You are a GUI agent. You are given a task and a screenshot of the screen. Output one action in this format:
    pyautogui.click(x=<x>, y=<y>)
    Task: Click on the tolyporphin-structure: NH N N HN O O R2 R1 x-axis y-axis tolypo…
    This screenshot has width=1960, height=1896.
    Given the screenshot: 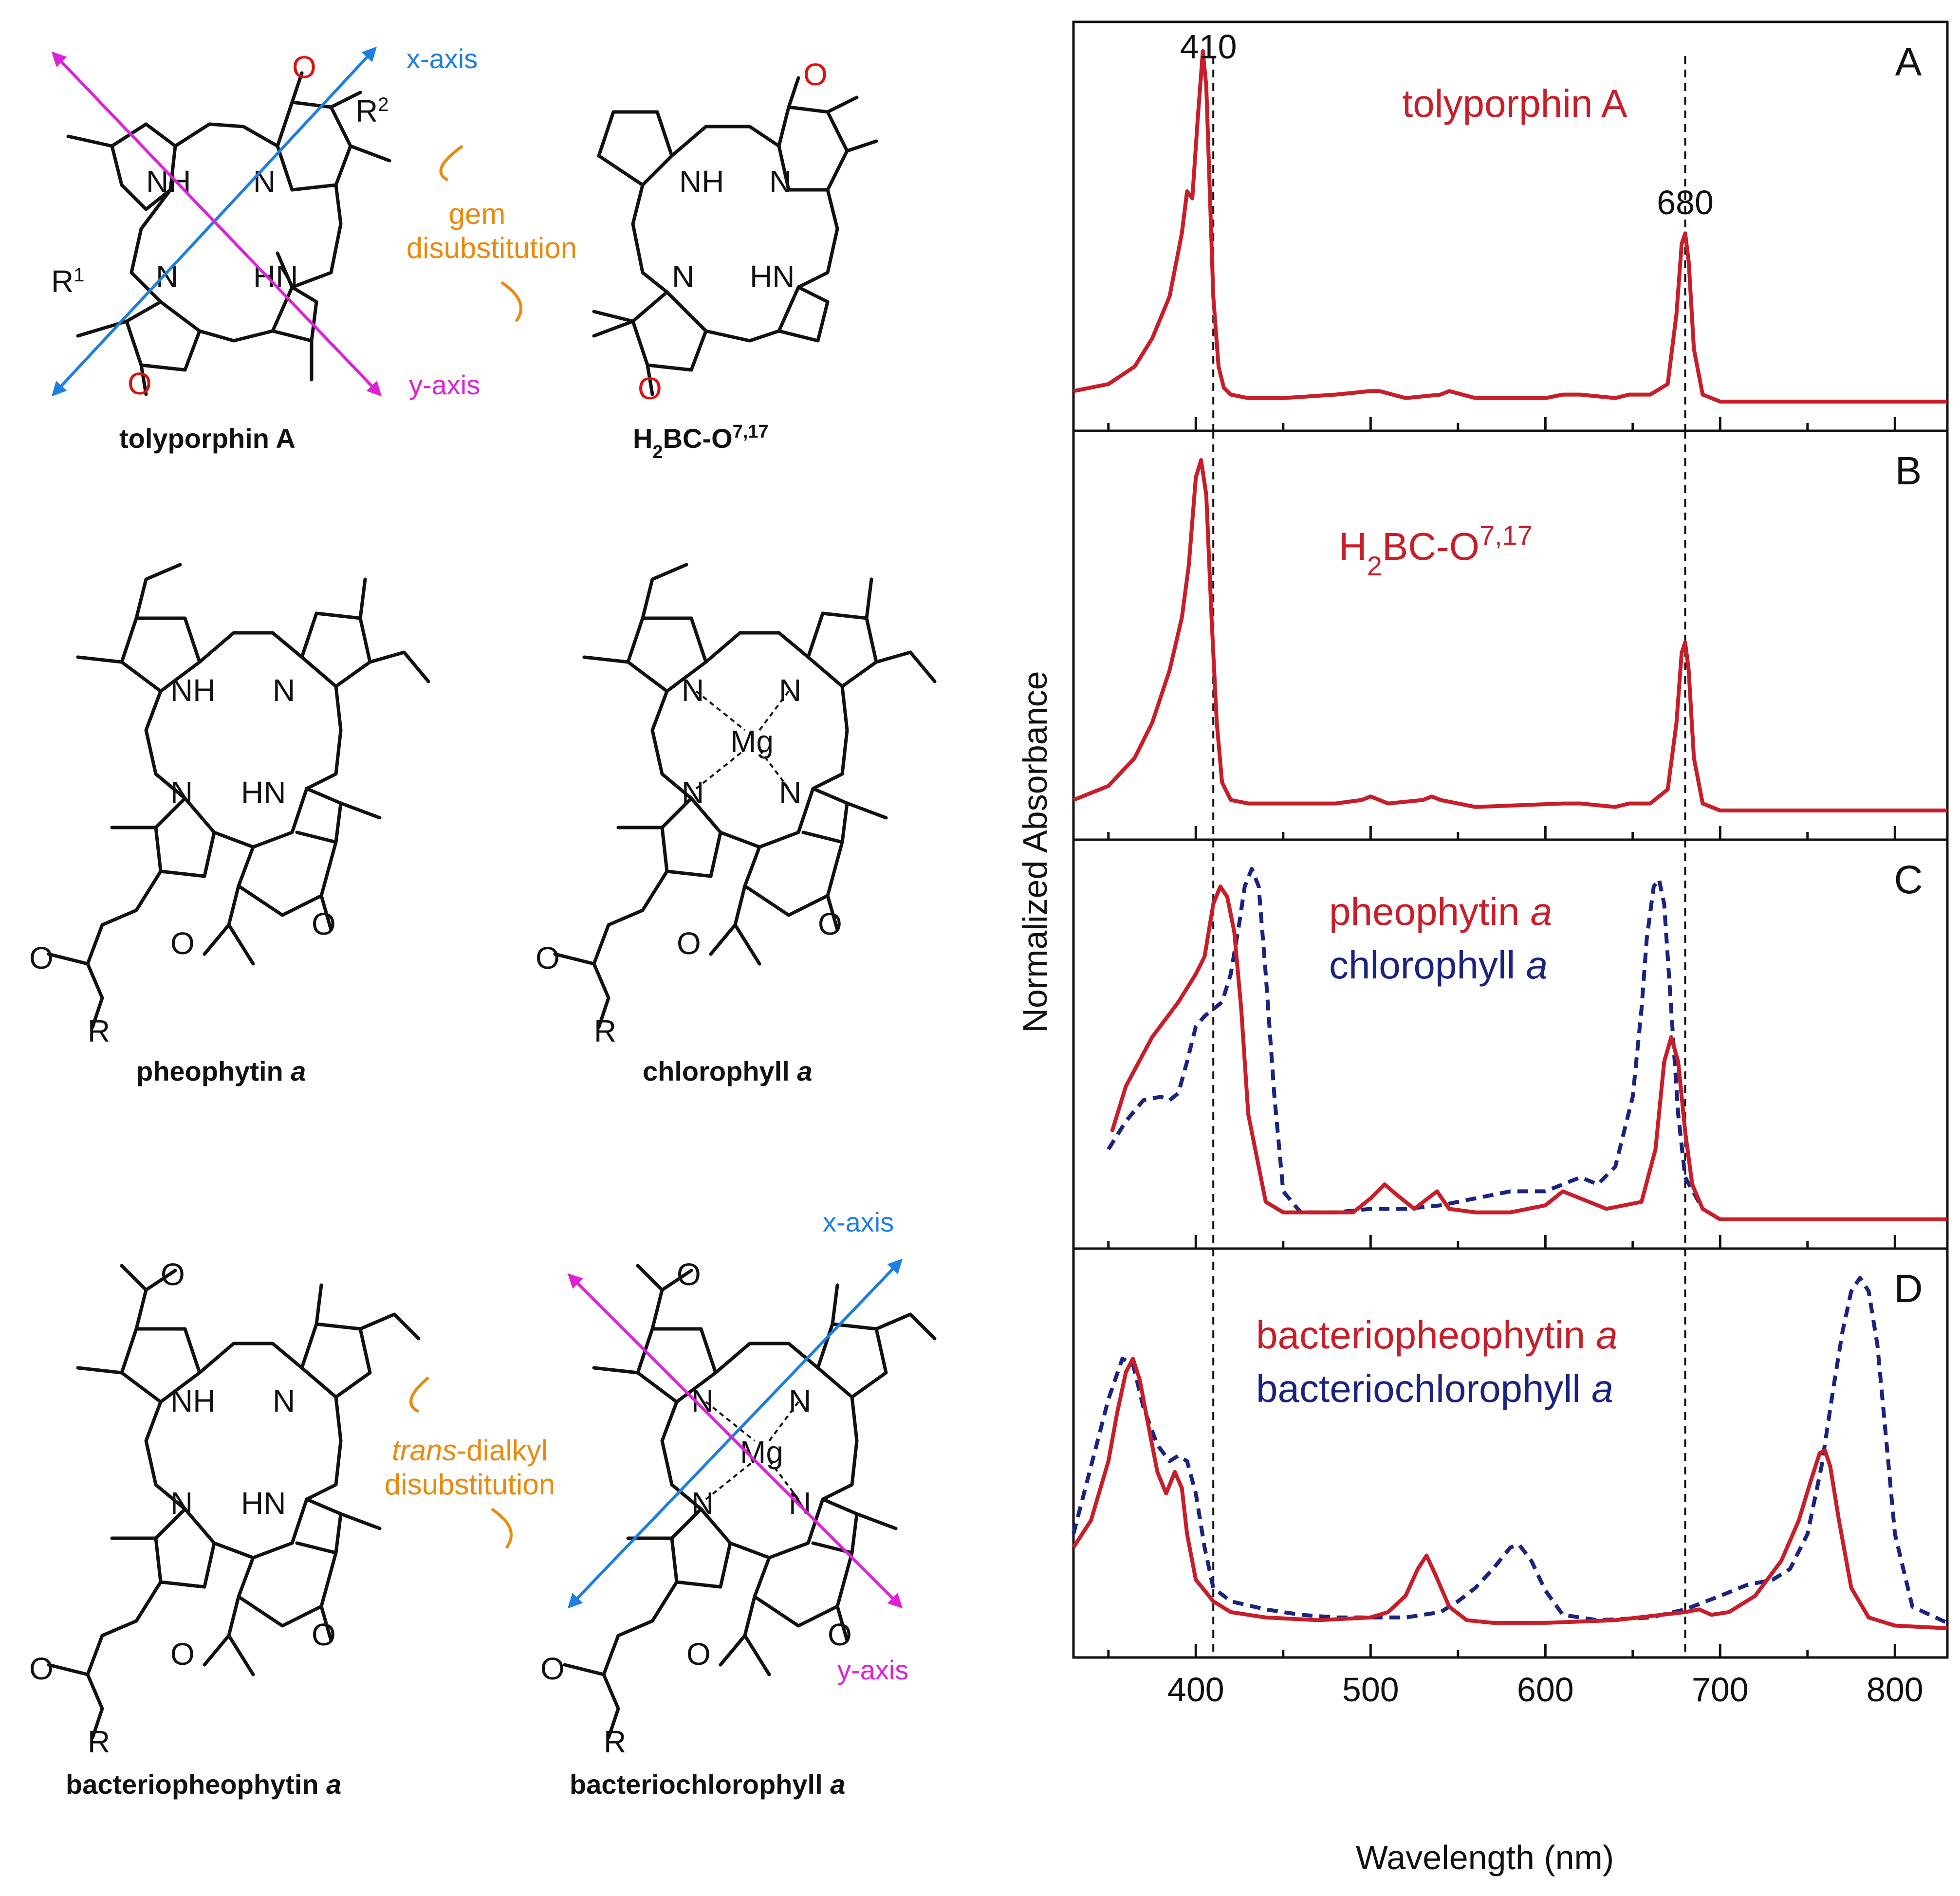 What is the action you would take?
    pyautogui.click(x=265, y=248)
    